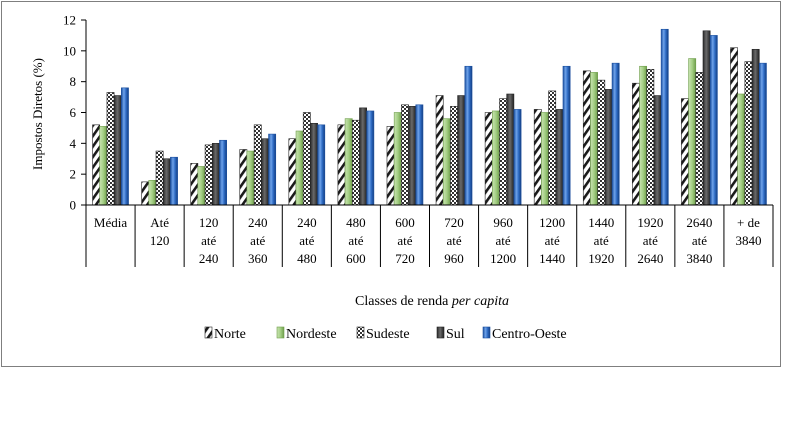  I want to click on y-tick-label: 10, so click(69, 50).